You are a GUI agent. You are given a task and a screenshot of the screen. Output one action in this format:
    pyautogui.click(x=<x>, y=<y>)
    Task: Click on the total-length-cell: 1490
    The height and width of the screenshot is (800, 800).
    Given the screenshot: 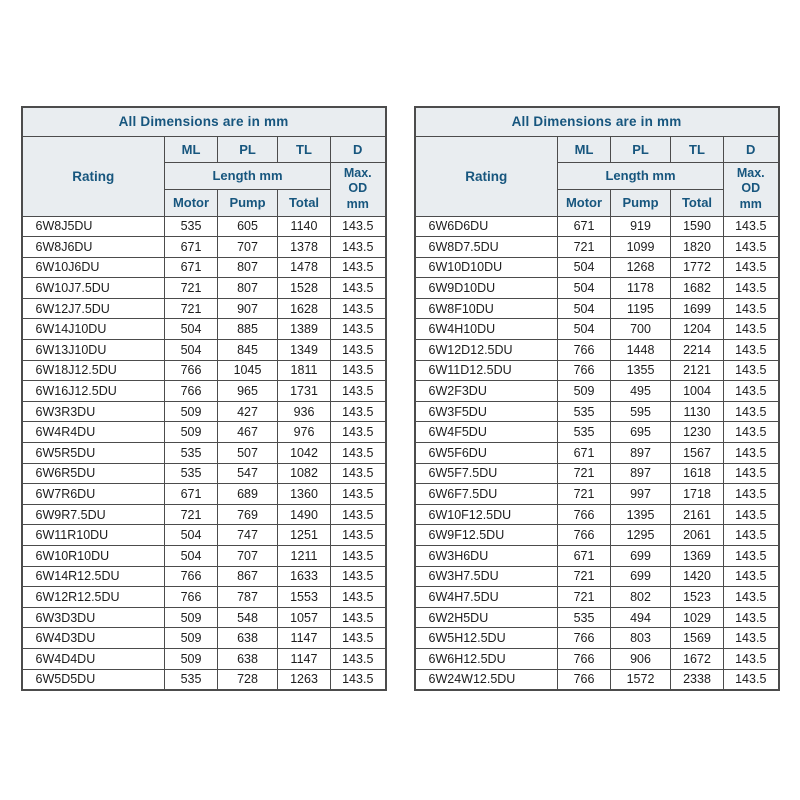 What is the action you would take?
    pyautogui.click(x=304, y=514)
    